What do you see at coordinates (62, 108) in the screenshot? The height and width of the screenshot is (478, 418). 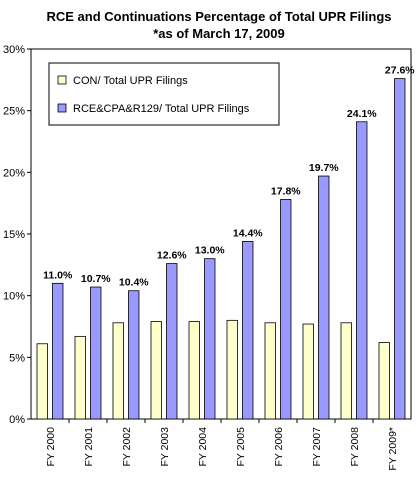 I see `legend-swatch-rce` at bounding box center [62, 108].